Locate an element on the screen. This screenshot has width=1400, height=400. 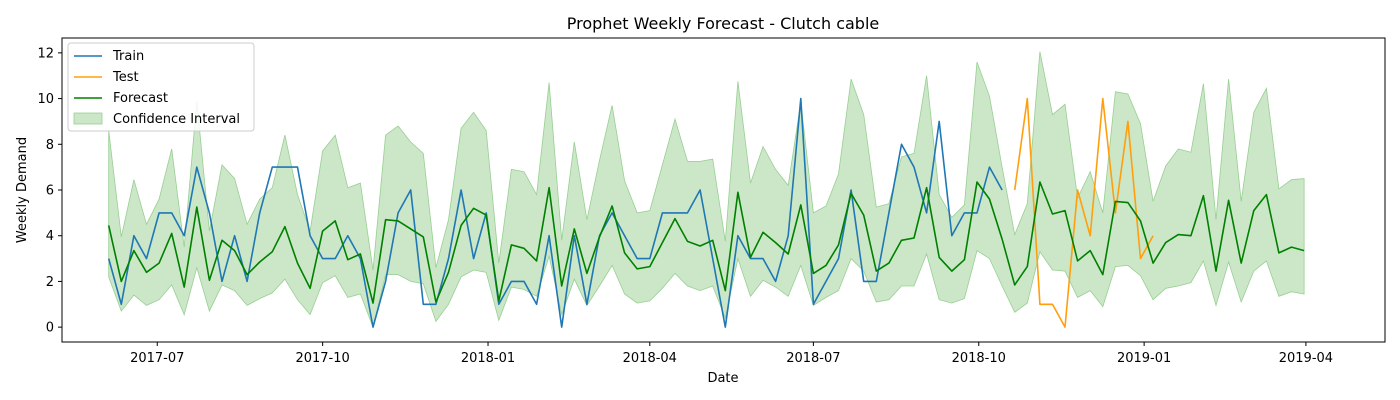
legend: Train Test Forecast Confidence Interval is located at coordinates (161, 87).